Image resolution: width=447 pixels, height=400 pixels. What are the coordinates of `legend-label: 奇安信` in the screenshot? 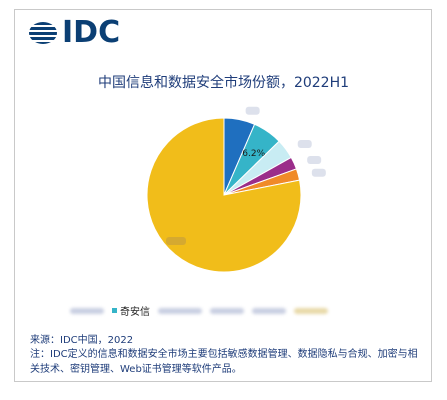 It's located at (135, 312).